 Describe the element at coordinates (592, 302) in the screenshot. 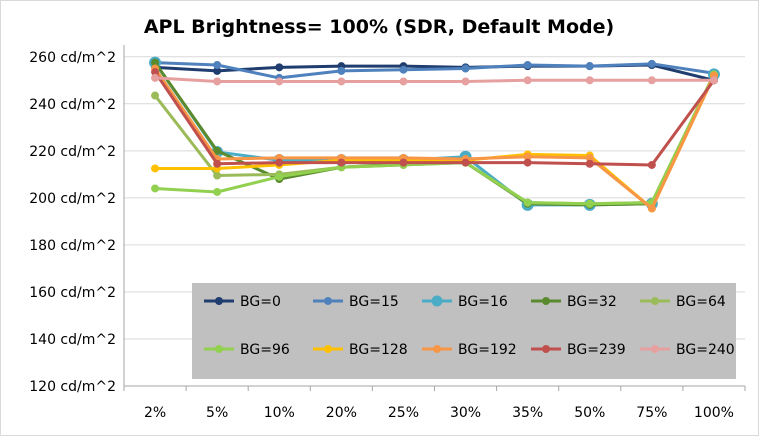

I see `legend-label: BG=32` at that location.